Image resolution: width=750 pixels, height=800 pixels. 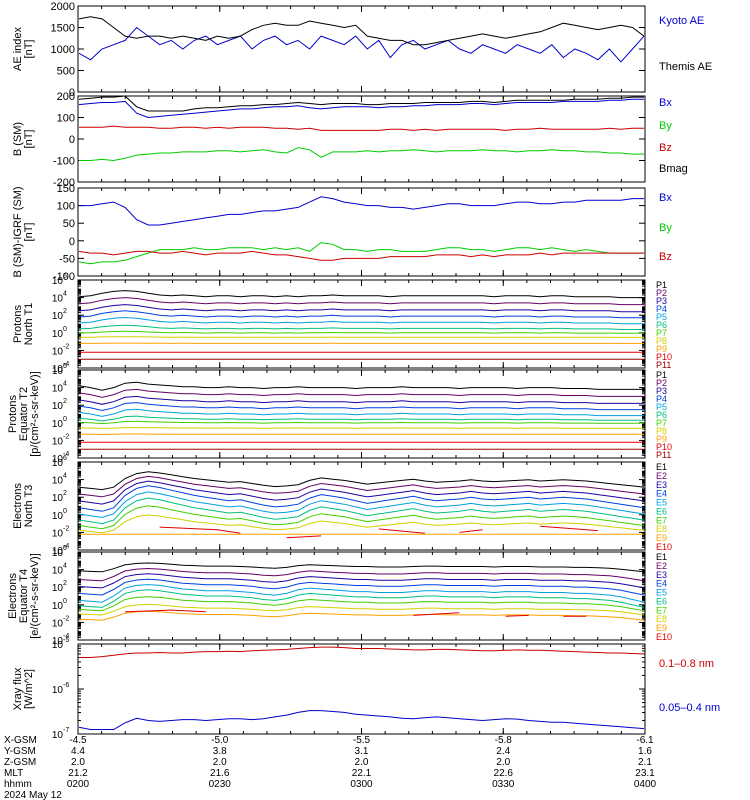 I want to click on legend-channel: P9, so click(x=661, y=439).